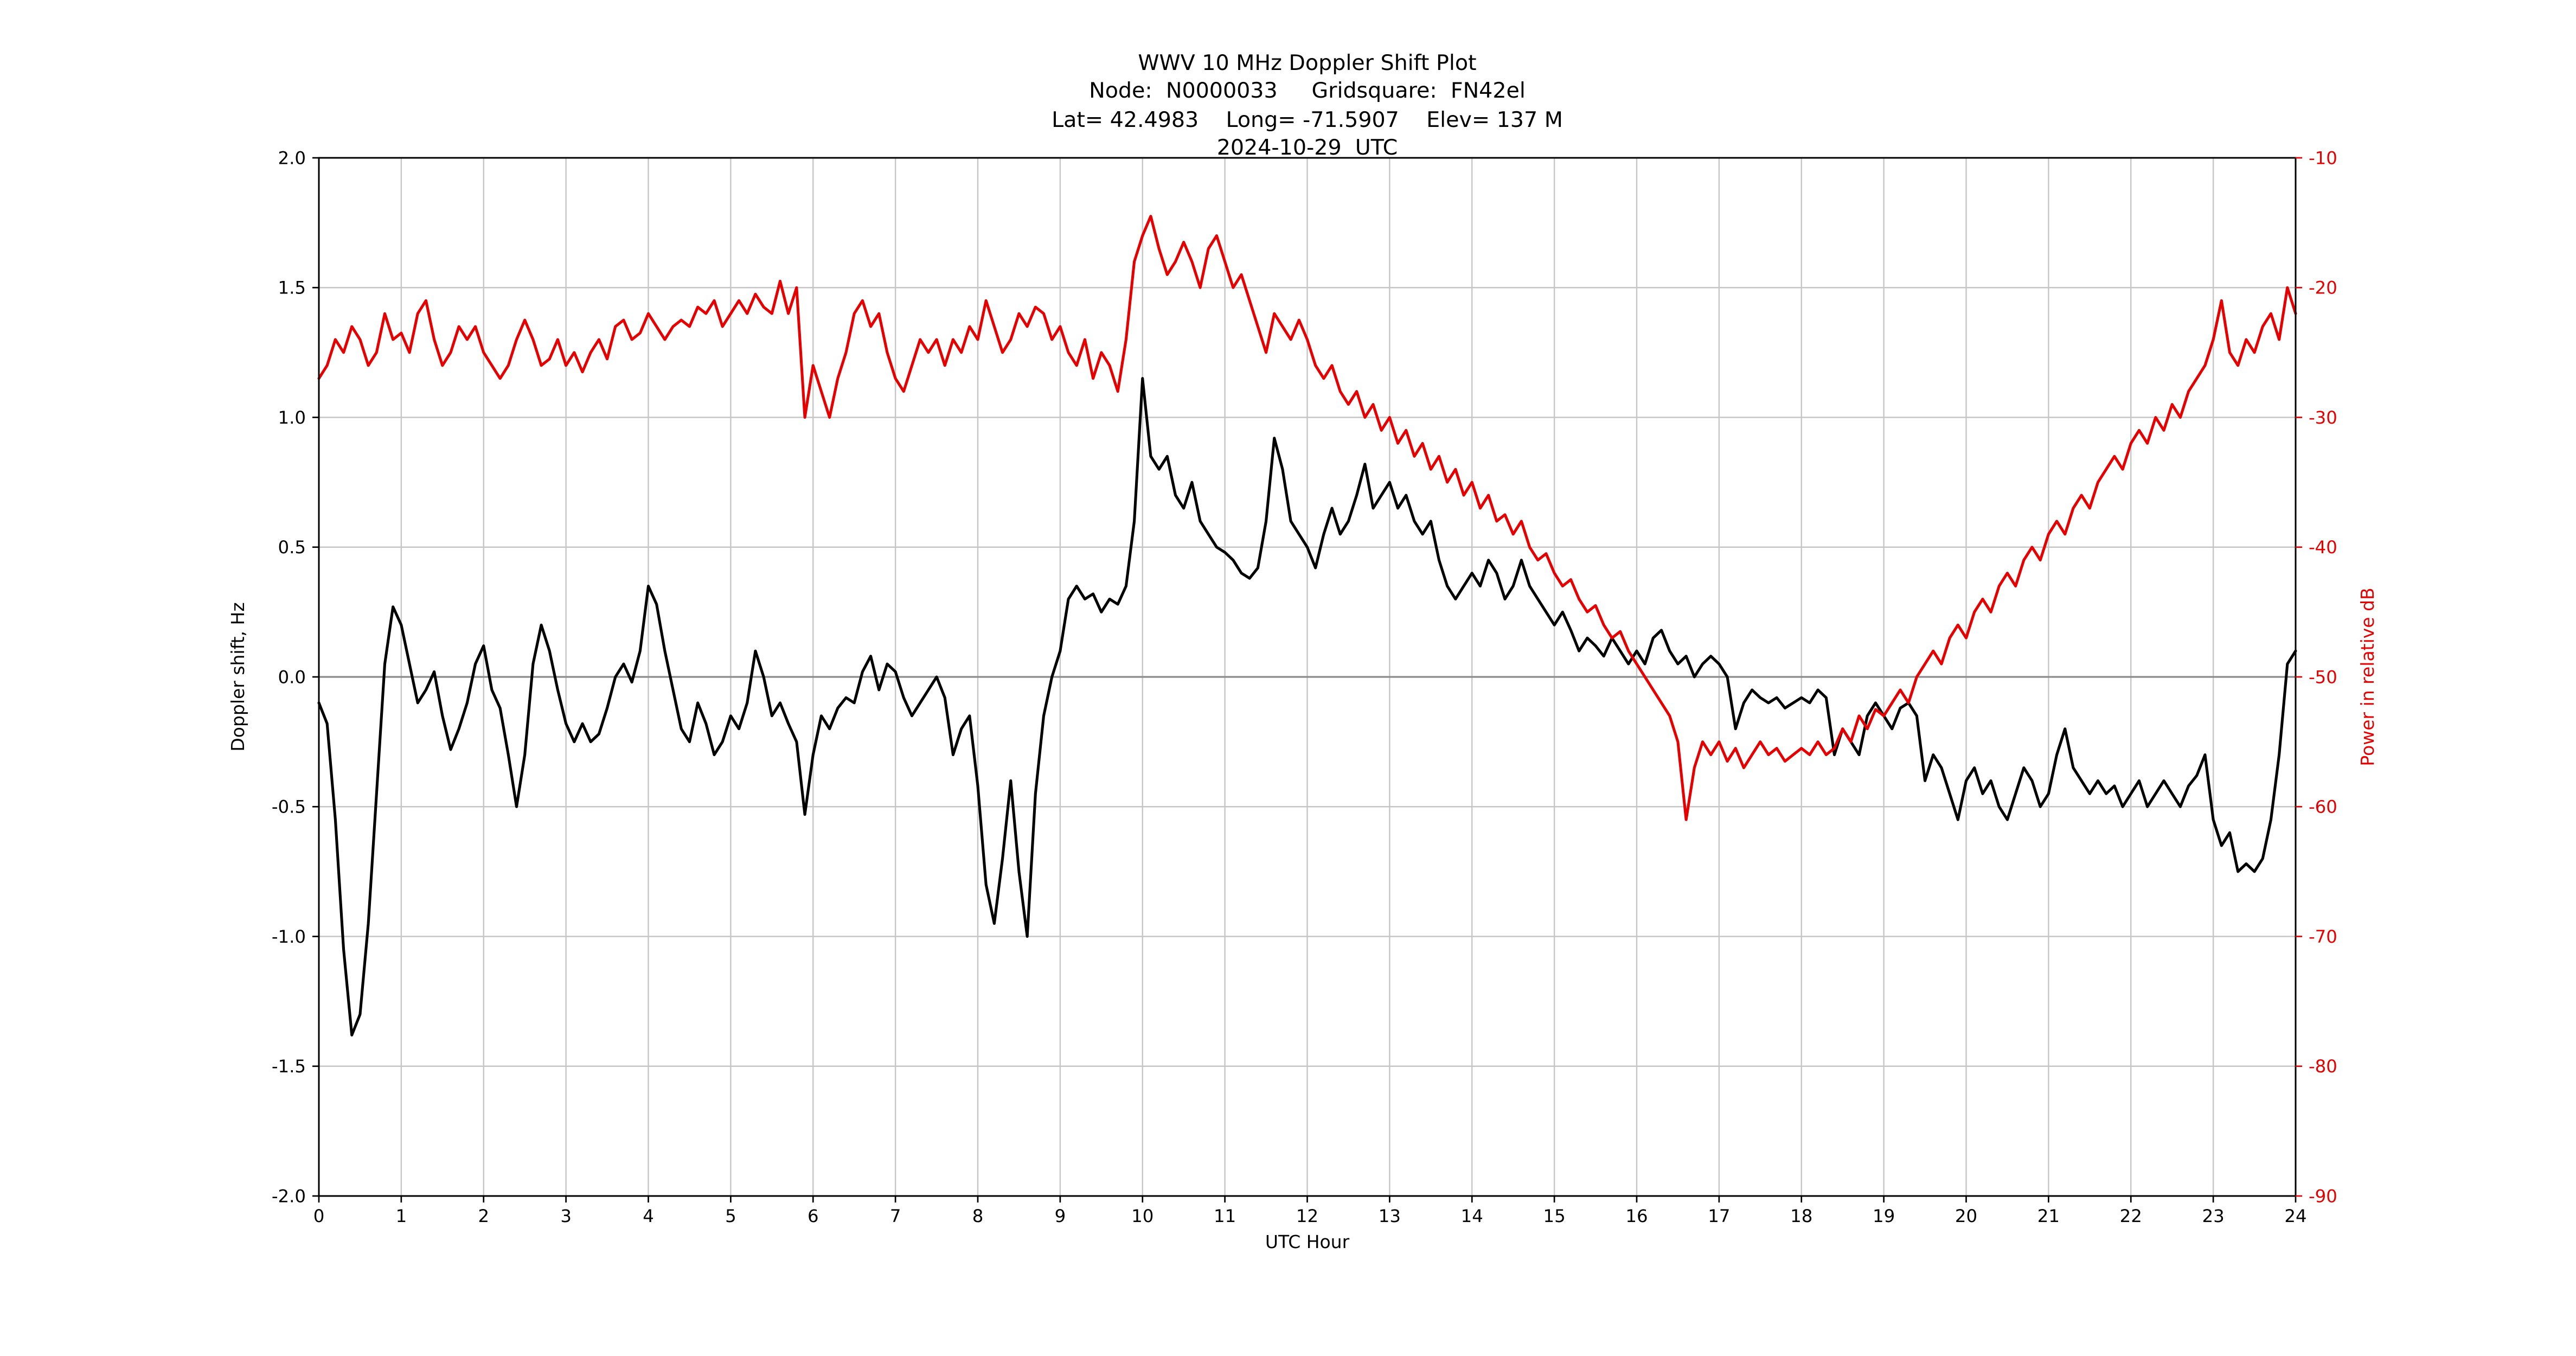 The image size is (2576, 1356). What do you see at coordinates (730, 1216) in the screenshot?
I see `svg-text: 5` at bounding box center [730, 1216].